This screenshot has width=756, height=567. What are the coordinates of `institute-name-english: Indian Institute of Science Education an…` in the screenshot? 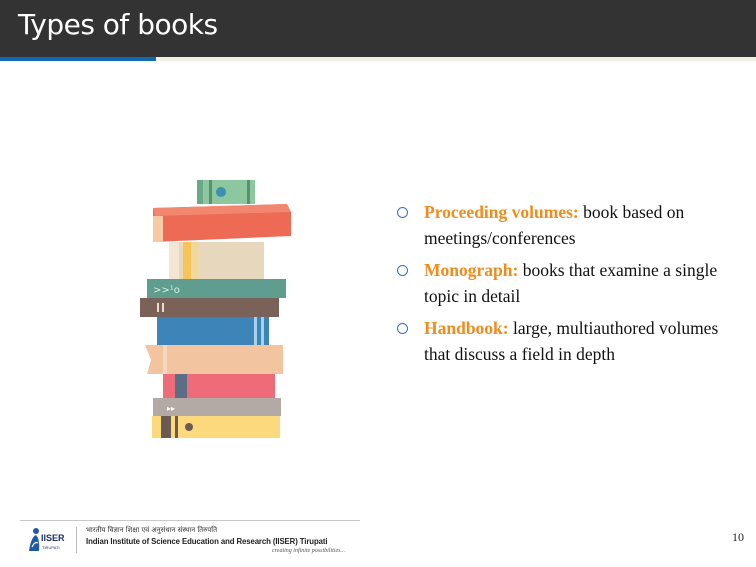 It's located at (207, 541).